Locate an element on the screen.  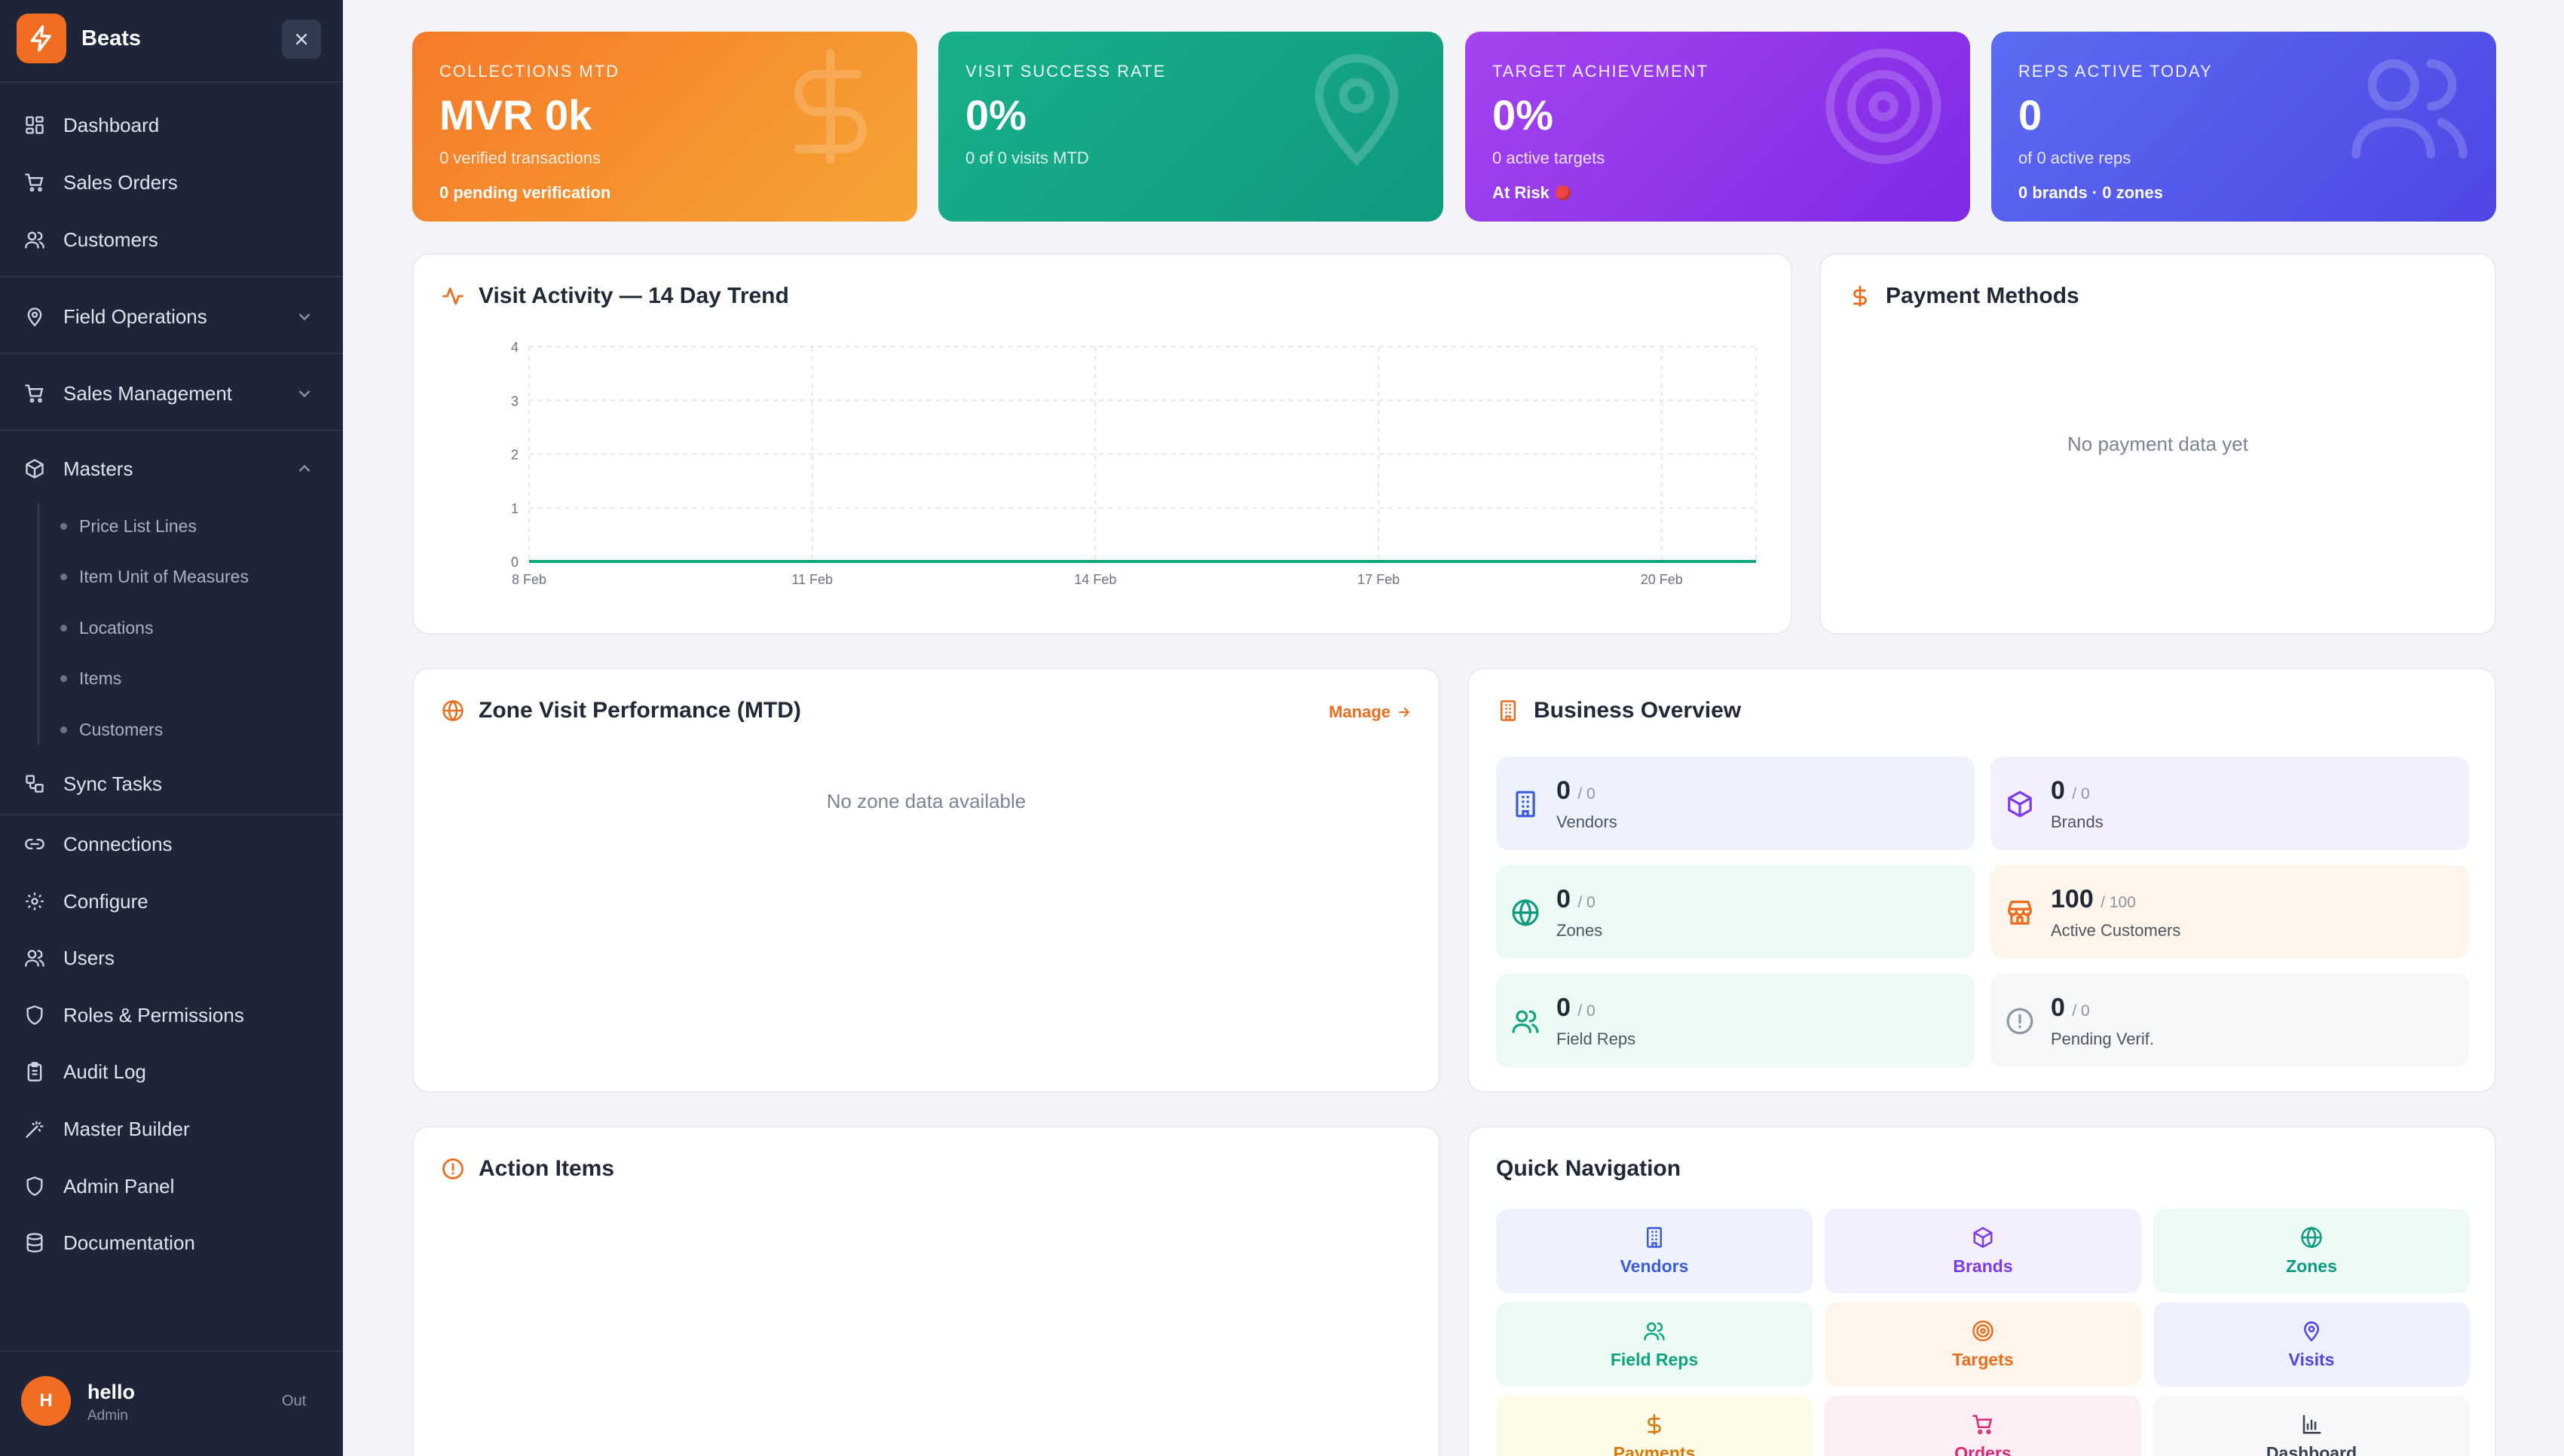
quick-nav-zones: Zones is located at coordinates (2311, 1251).